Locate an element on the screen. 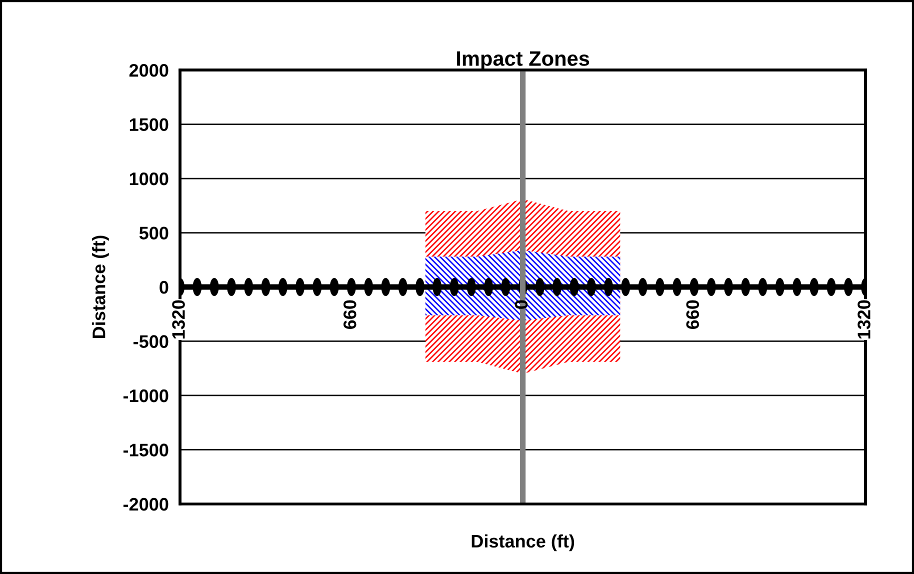 The height and width of the screenshot is (574, 914). y-tick-label: 2000 is located at coordinates (148, 70).